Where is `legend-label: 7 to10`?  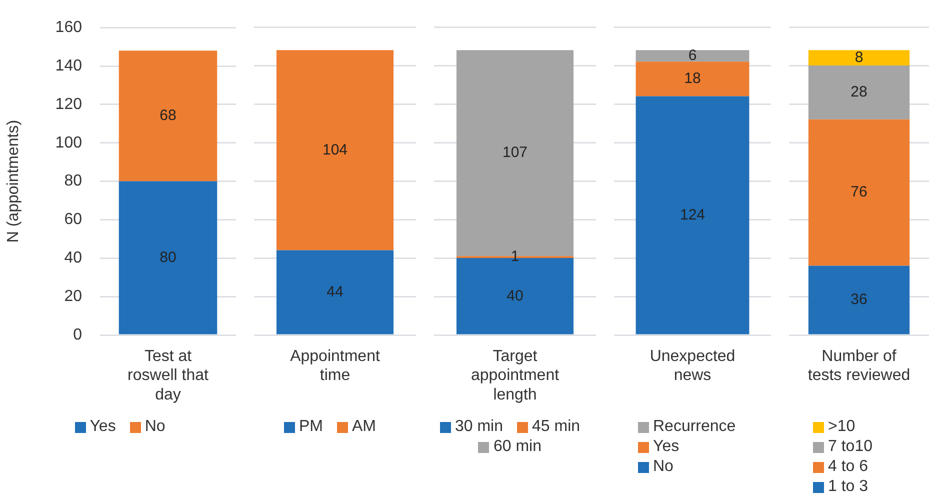 legend-label: 7 to10 is located at coordinates (850, 447).